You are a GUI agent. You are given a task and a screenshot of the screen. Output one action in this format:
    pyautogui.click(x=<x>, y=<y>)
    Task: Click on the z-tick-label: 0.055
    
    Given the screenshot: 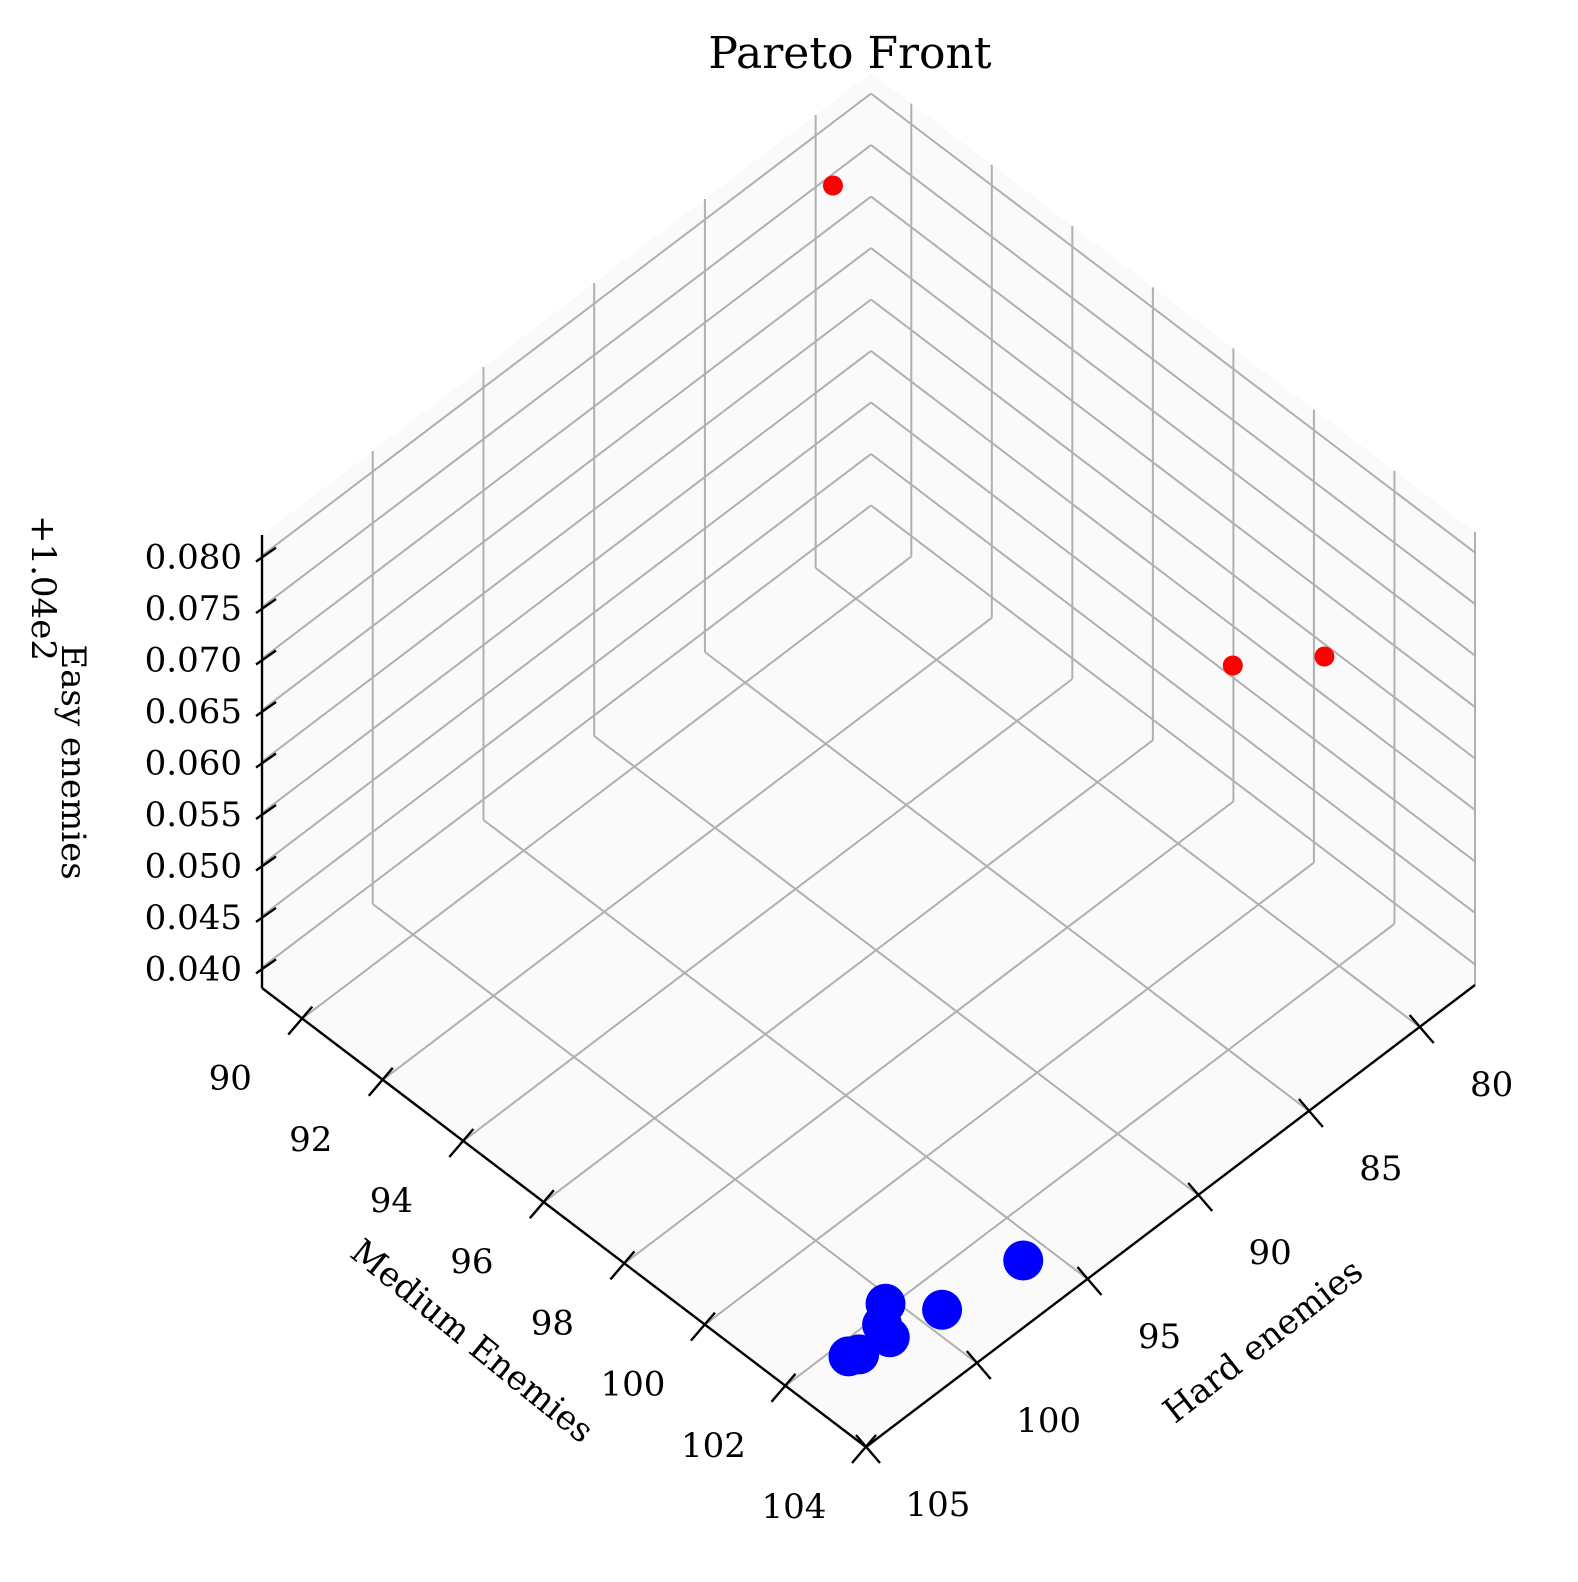 What is the action you would take?
    pyautogui.click(x=193, y=815)
    